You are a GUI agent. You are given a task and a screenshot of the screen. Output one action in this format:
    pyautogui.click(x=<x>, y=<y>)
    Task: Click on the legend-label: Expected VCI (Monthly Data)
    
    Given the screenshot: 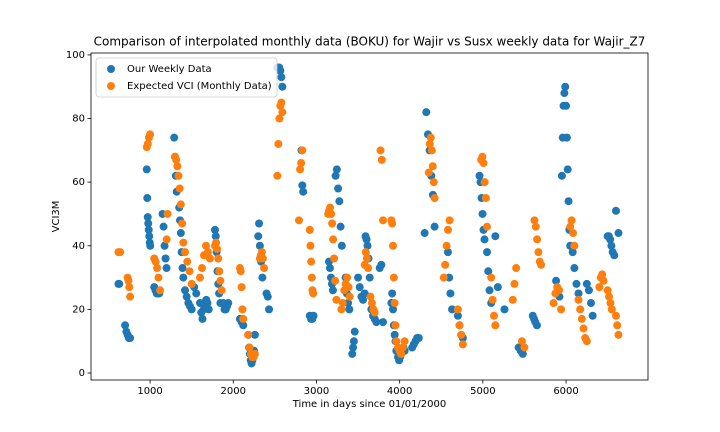 What is the action you would take?
    pyautogui.click(x=199, y=86)
    